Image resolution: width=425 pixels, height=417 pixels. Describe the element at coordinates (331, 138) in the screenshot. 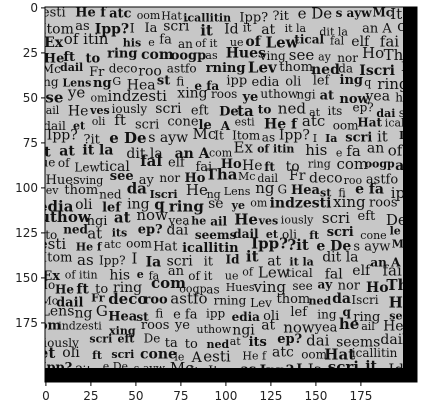

I see `text-fragment: Ia` at that location.